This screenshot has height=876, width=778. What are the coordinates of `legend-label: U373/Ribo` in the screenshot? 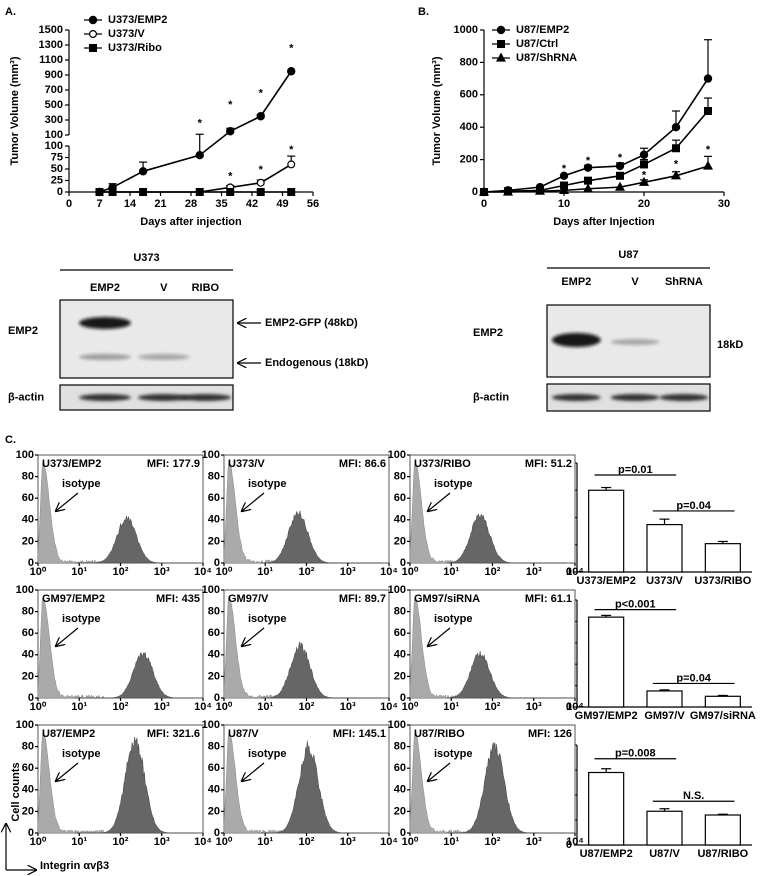 It's located at (135, 48).